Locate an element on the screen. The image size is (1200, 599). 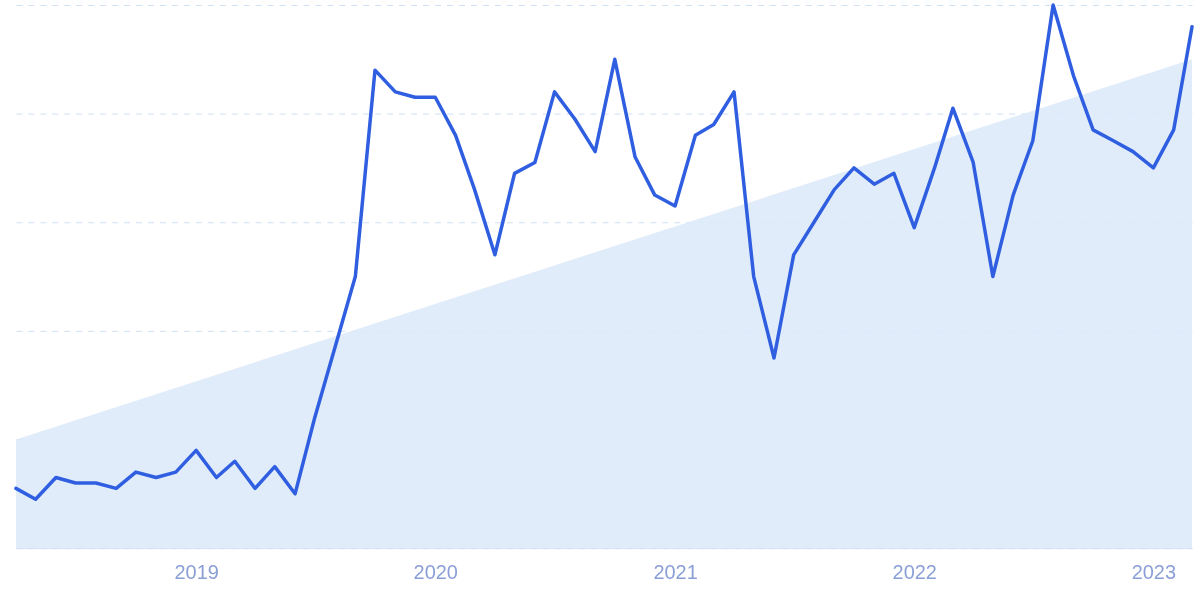
x-tick-label: 2020 is located at coordinates (435, 571).